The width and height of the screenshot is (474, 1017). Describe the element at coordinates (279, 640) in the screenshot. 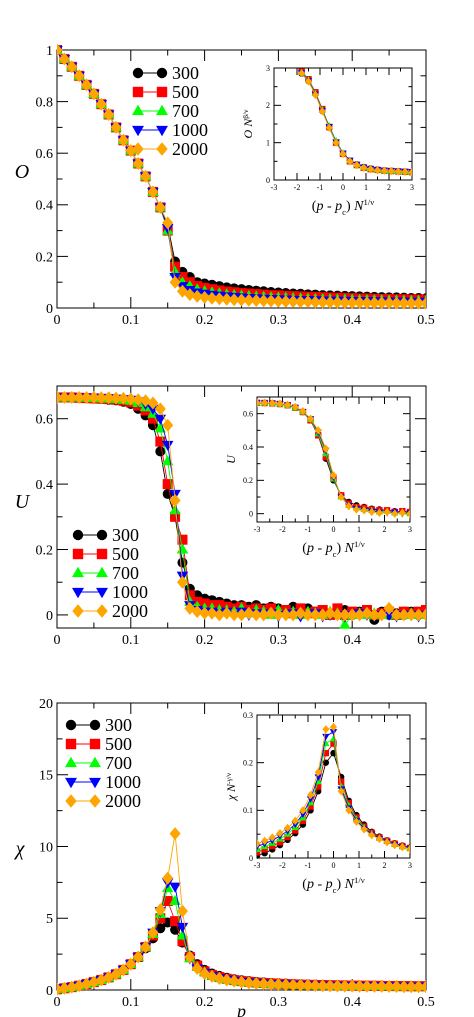

I see `x-tick-label: 0.3` at that location.